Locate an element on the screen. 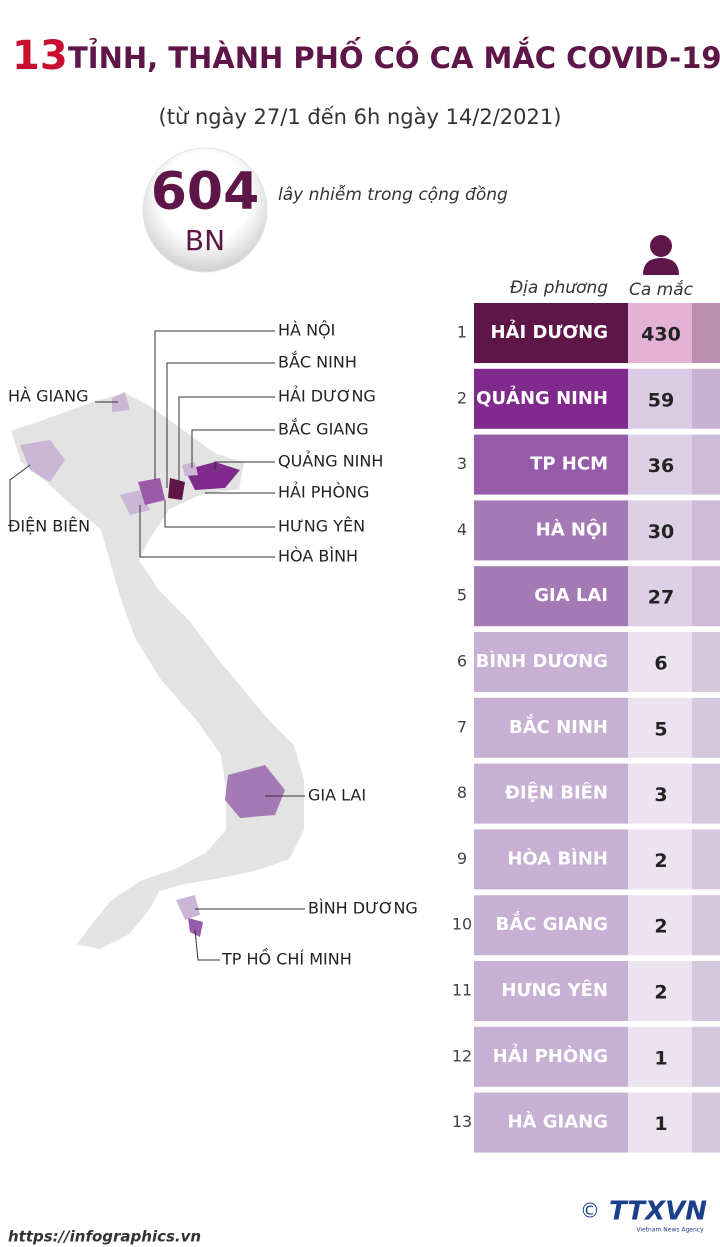  map-label: TP HỒ CHÍ MINH is located at coordinates (286, 958).